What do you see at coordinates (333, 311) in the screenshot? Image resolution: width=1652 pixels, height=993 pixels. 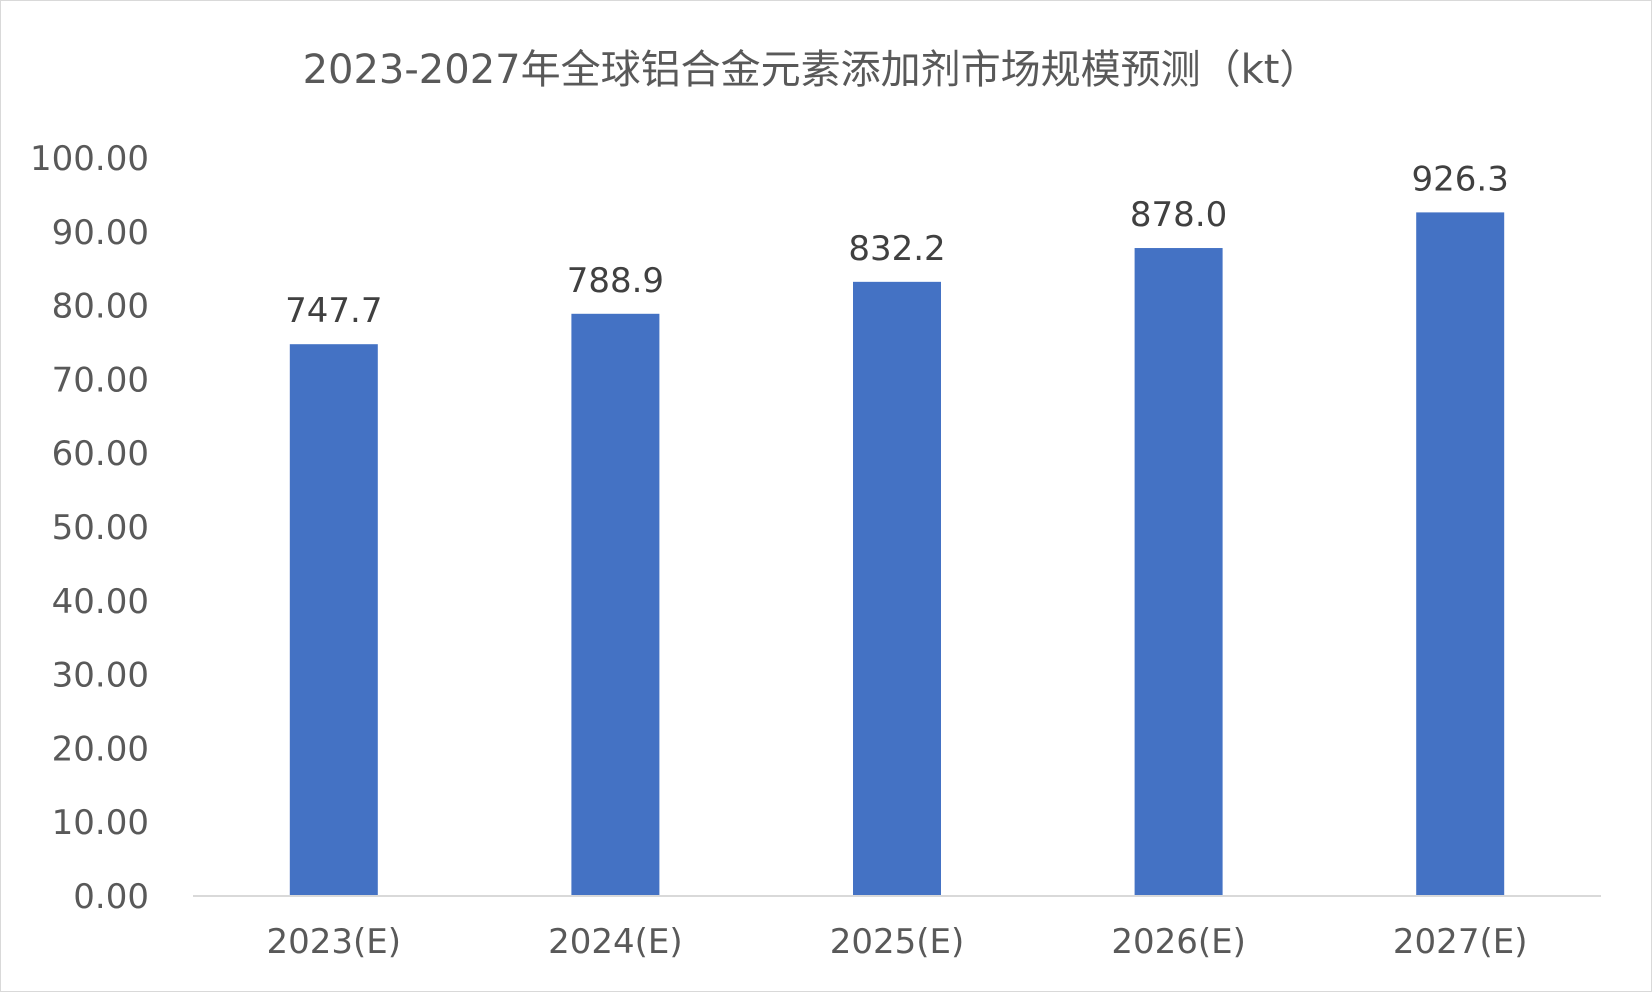 I see `data-label: 747.7` at bounding box center [333, 311].